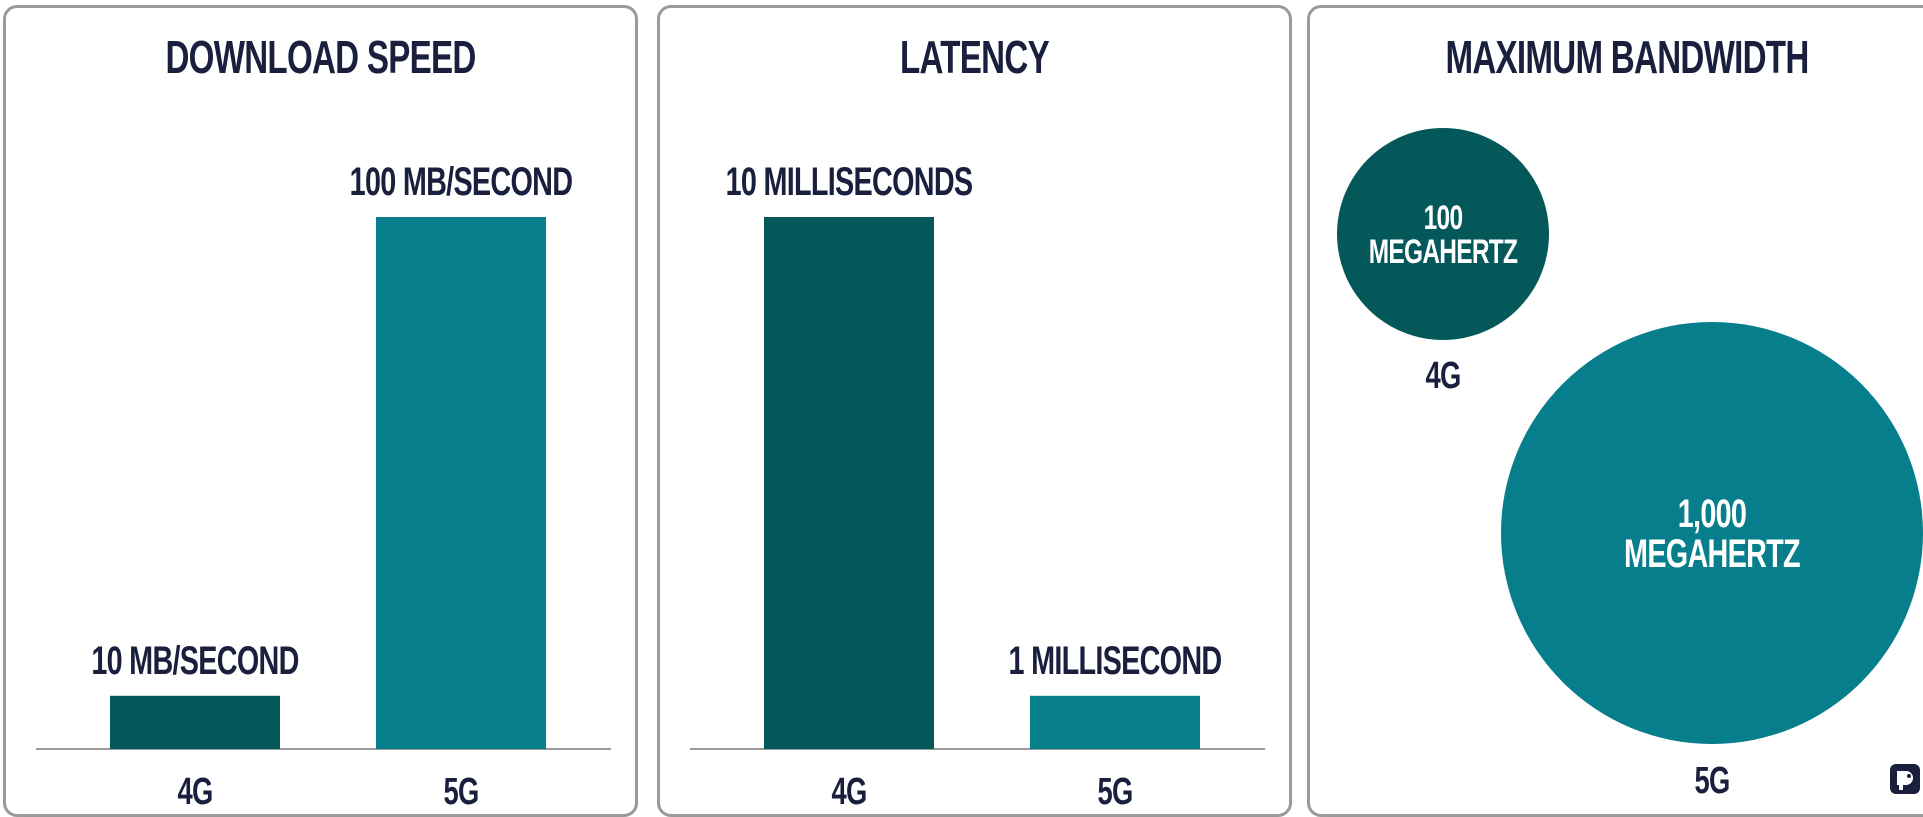  I want to click on bubble-5g, so click(1712, 533).